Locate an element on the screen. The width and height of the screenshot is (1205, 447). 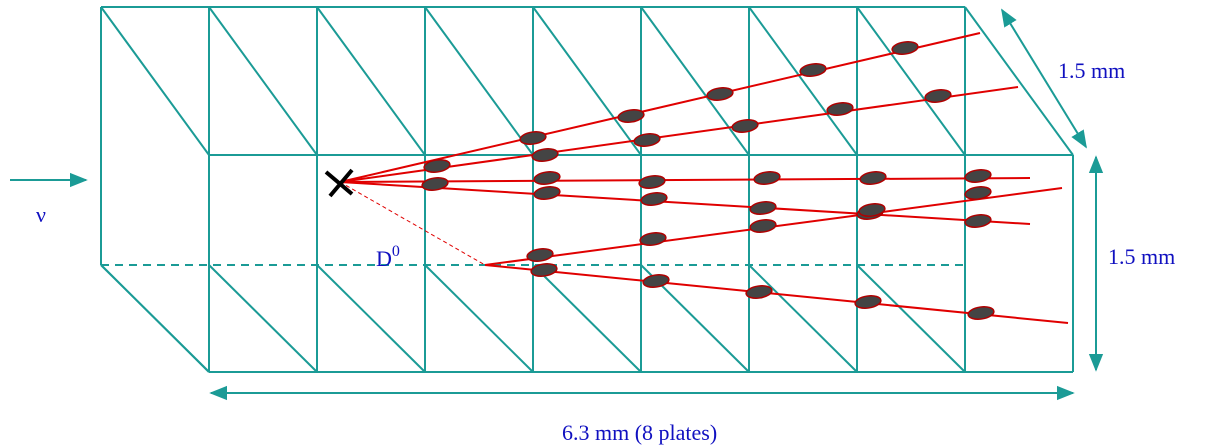
depth-arrow is located at coordinates (1044, 78).